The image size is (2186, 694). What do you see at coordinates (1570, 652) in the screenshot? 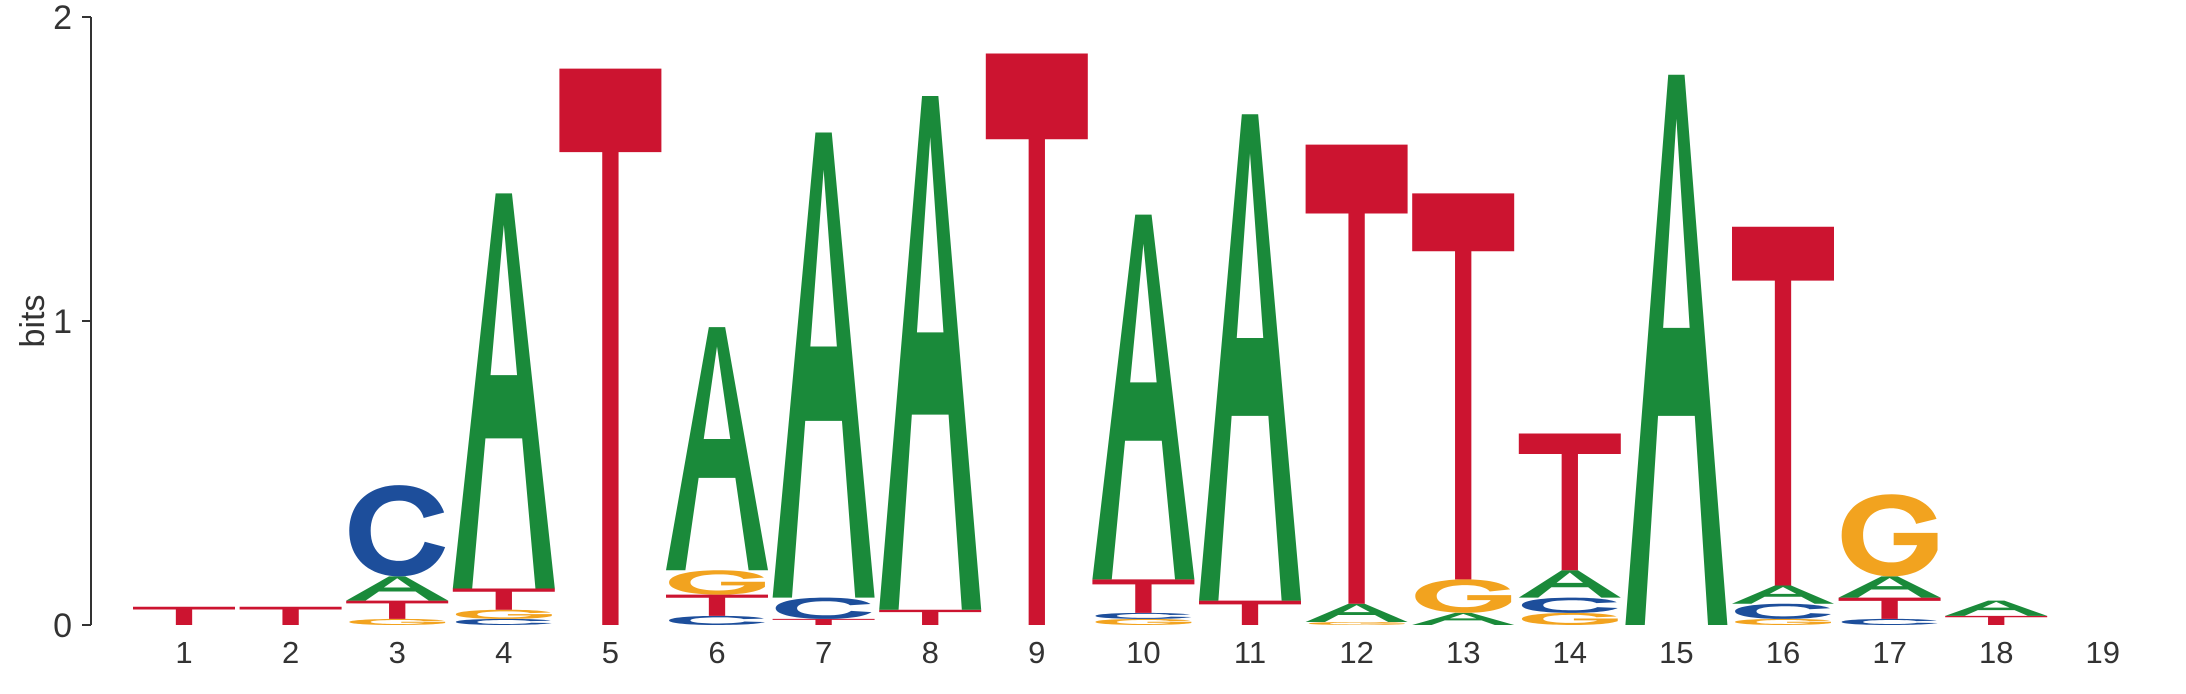
I see `x-tick-label: 14` at bounding box center [1570, 652].